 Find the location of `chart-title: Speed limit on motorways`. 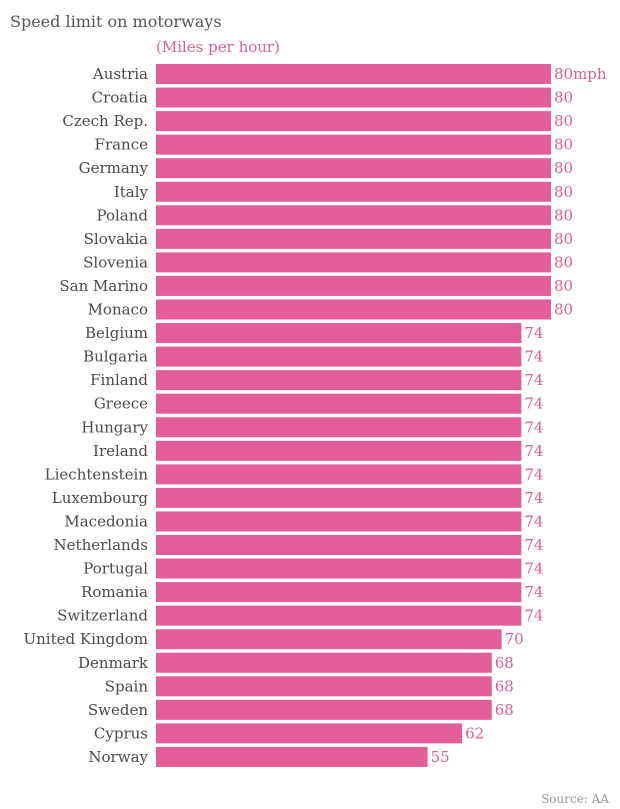

chart-title: Speed limit on motorways is located at coordinates (116, 21).